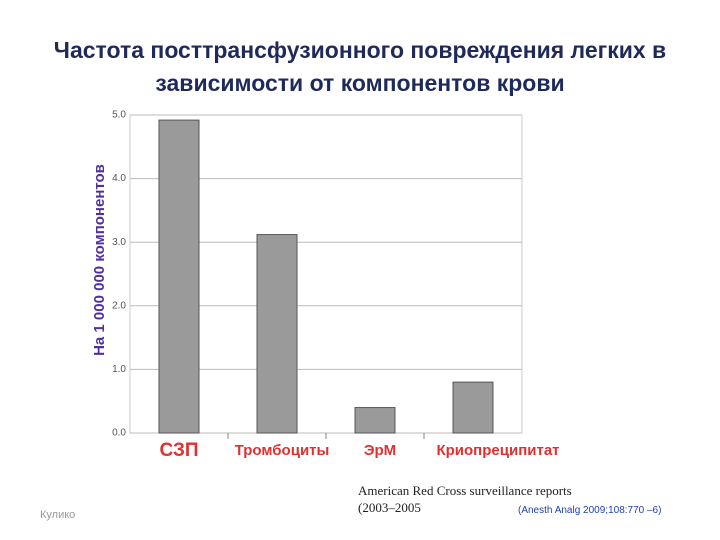  Describe the element at coordinates (119, 433) in the screenshot. I see `y-tick-label: 0.0` at that location.